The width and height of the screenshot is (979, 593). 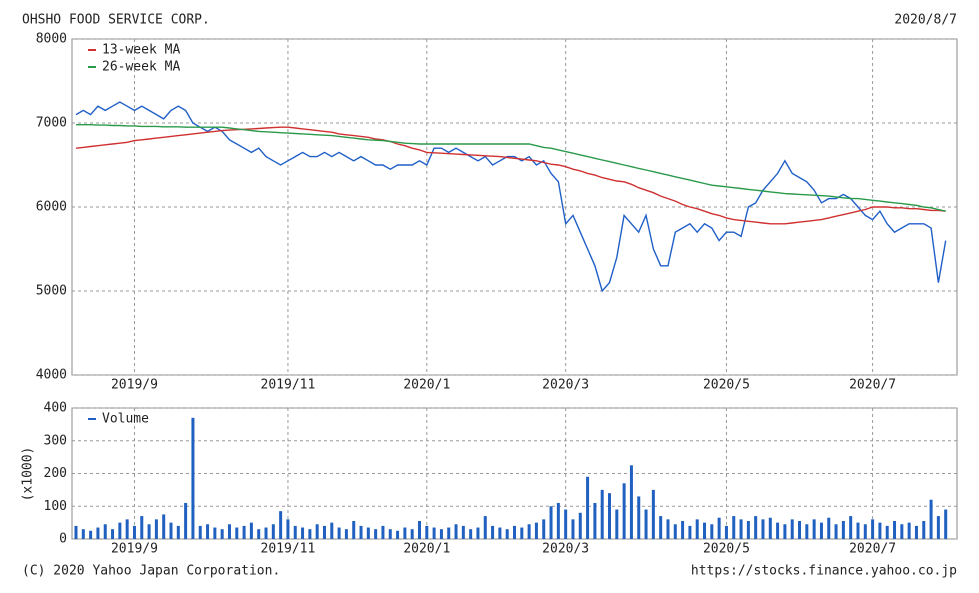 I want to click on legend-label: 13-week MA, so click(x=141, y=50).